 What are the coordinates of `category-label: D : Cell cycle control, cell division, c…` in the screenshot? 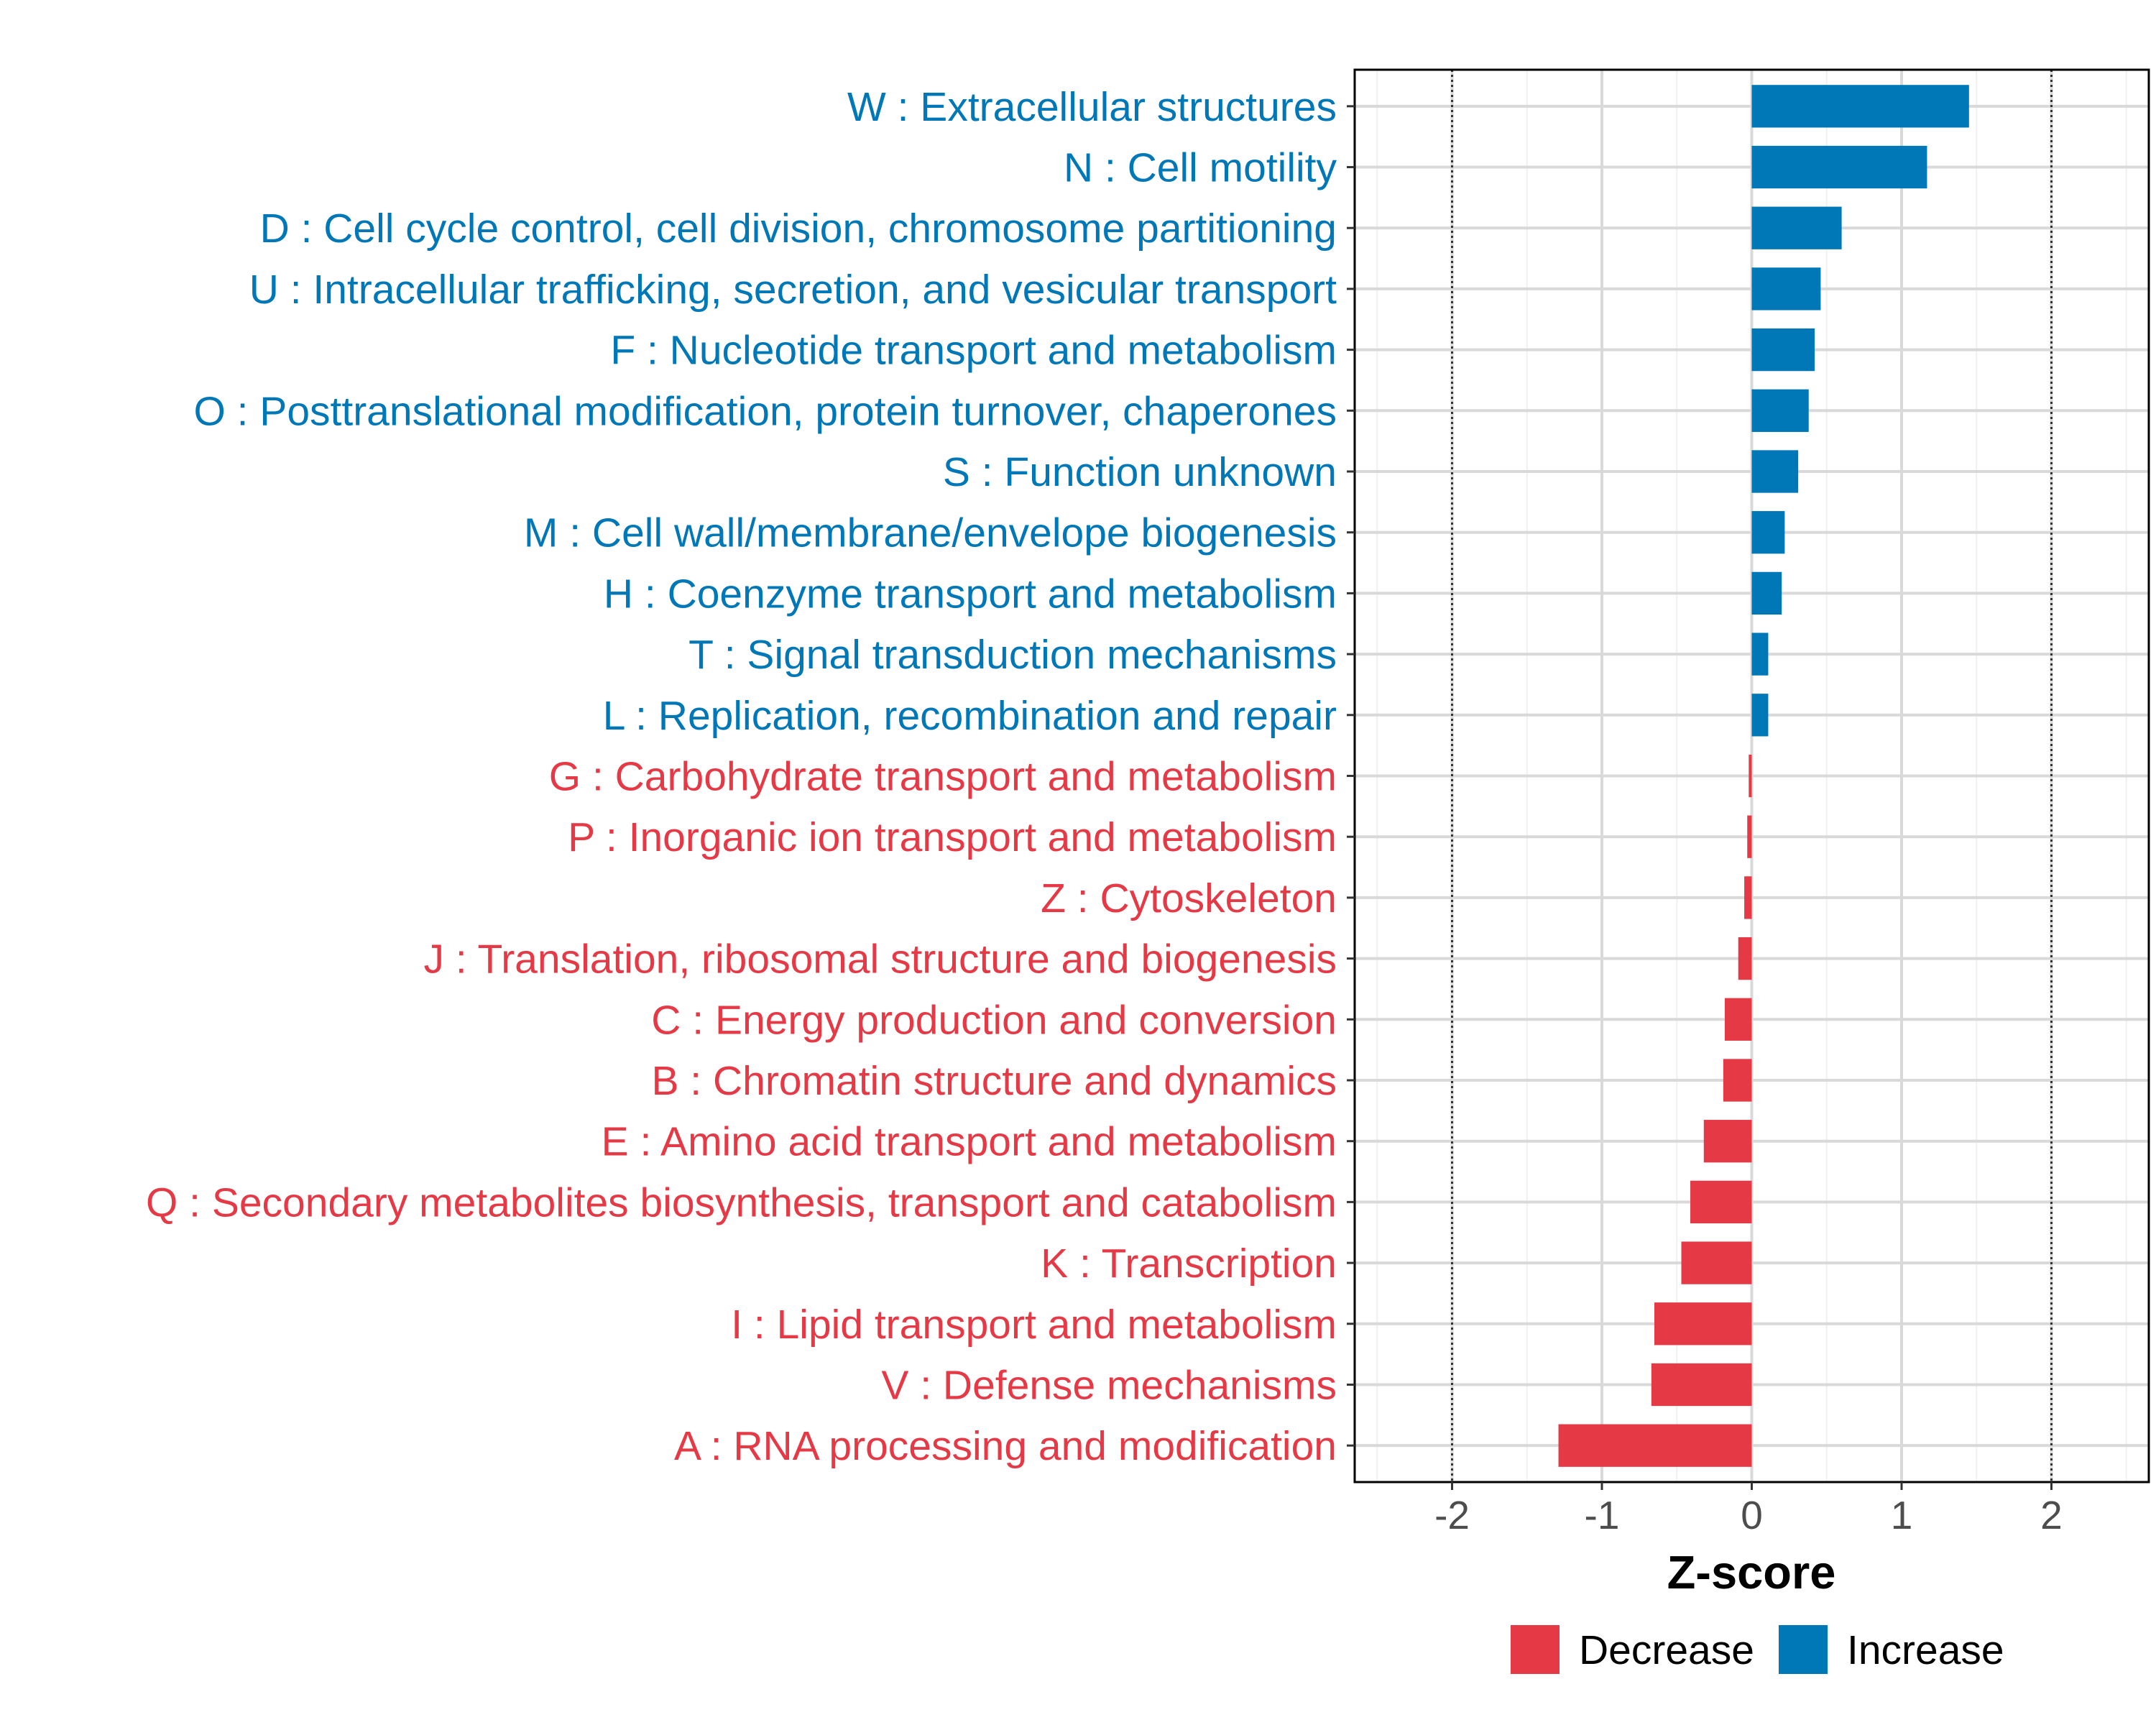 It's located at (798, 229).